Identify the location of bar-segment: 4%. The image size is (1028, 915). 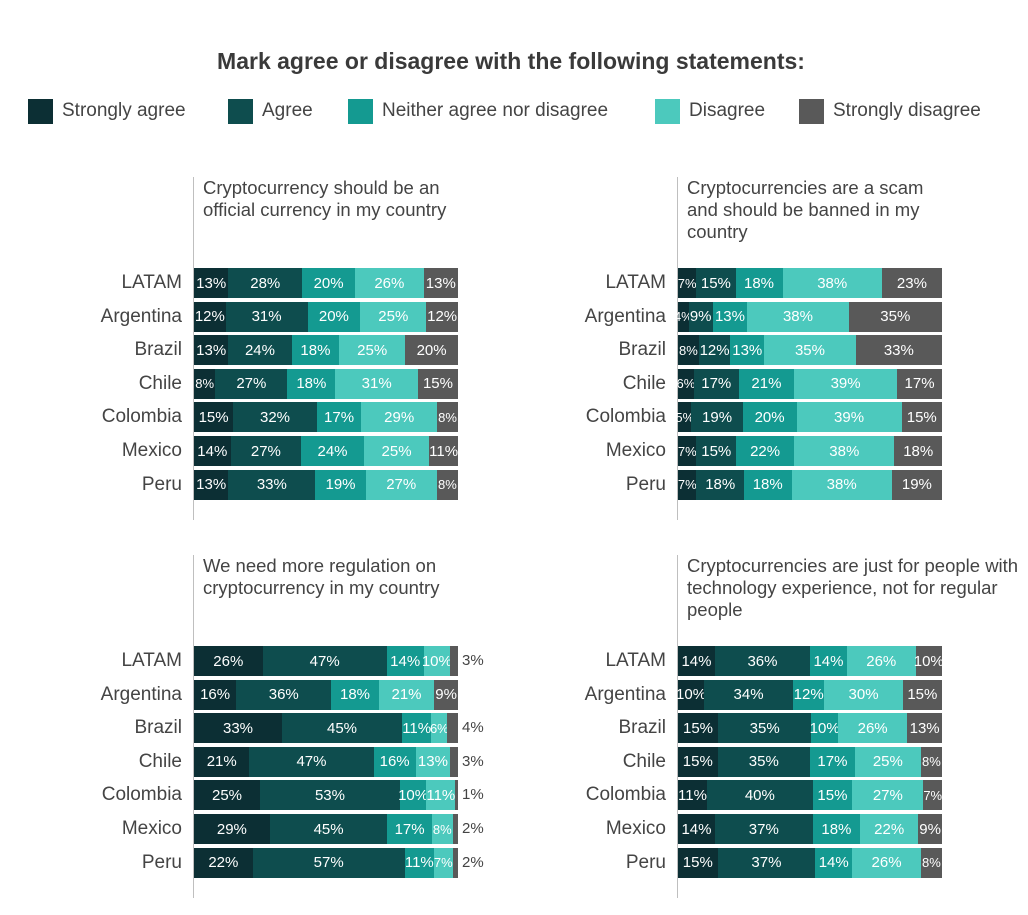
(683, 316).